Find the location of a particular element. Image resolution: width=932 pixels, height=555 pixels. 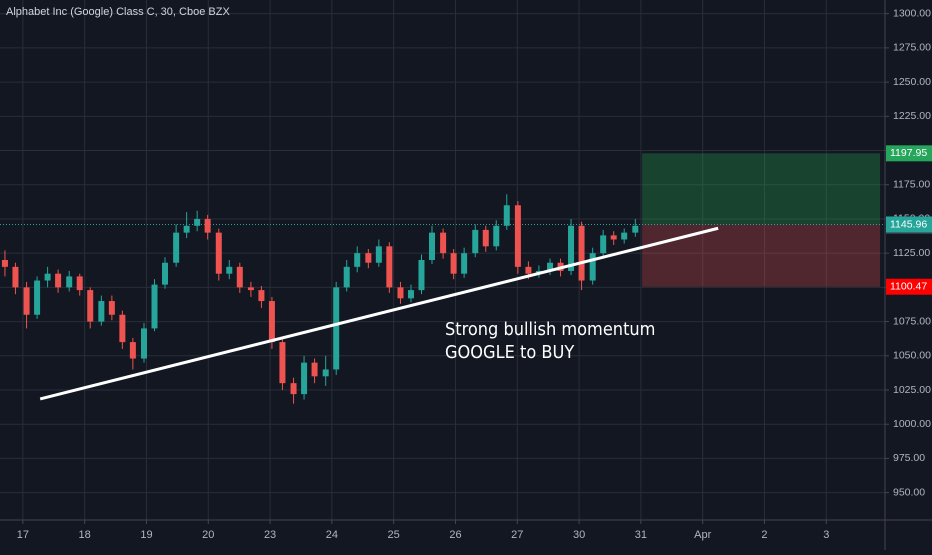

target-label-bg is located at coordinates (909, 153).